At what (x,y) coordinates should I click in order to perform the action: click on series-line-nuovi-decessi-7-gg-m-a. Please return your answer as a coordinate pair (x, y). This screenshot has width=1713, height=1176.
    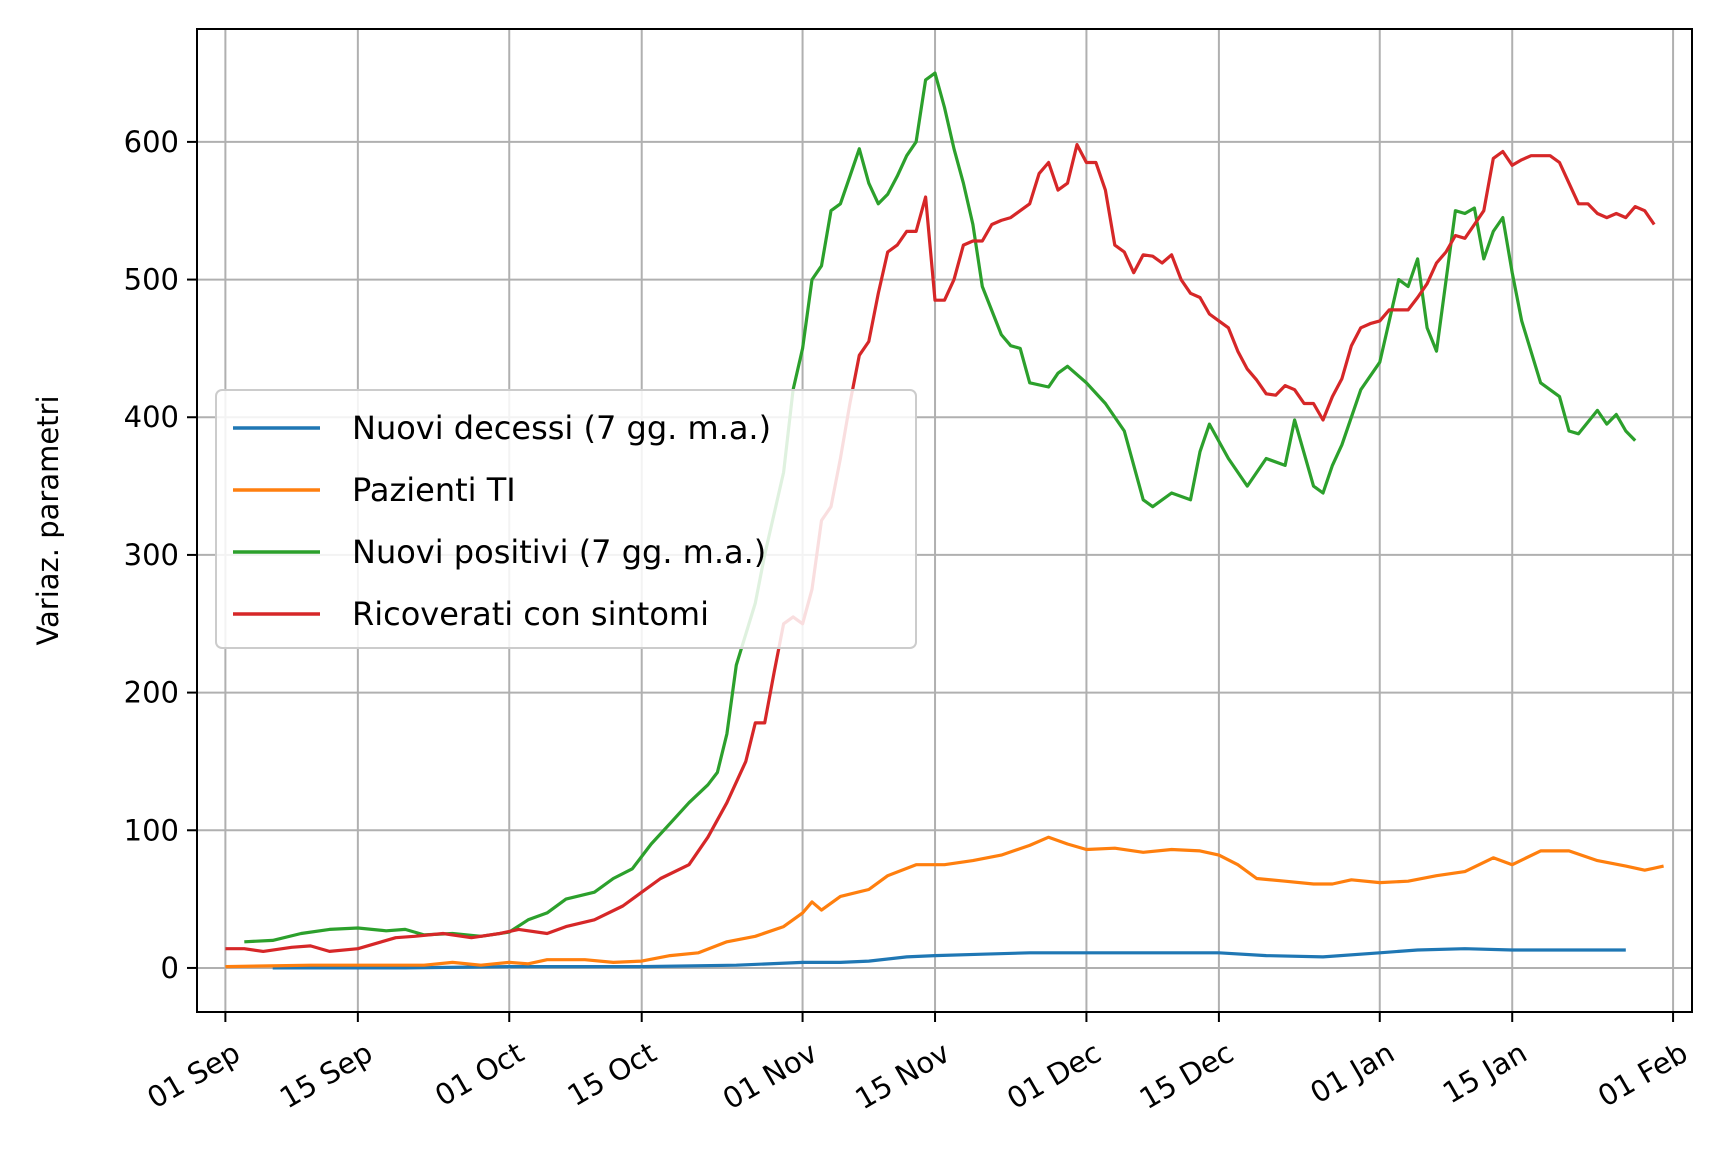
    Looking at the image, I should click on (949, 958).